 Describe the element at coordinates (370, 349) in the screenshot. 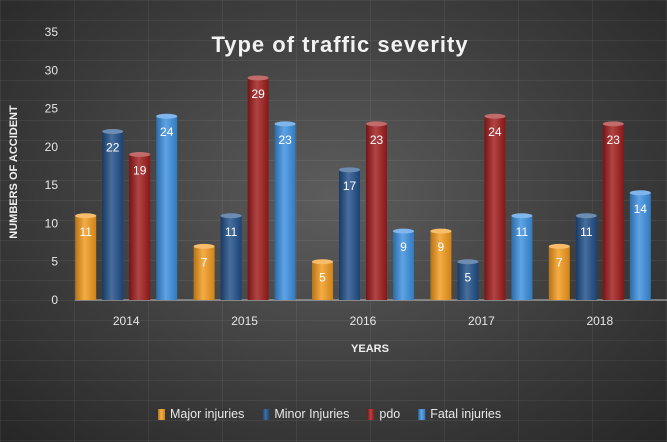

I see `x-axis-label: YEARS` at that location.